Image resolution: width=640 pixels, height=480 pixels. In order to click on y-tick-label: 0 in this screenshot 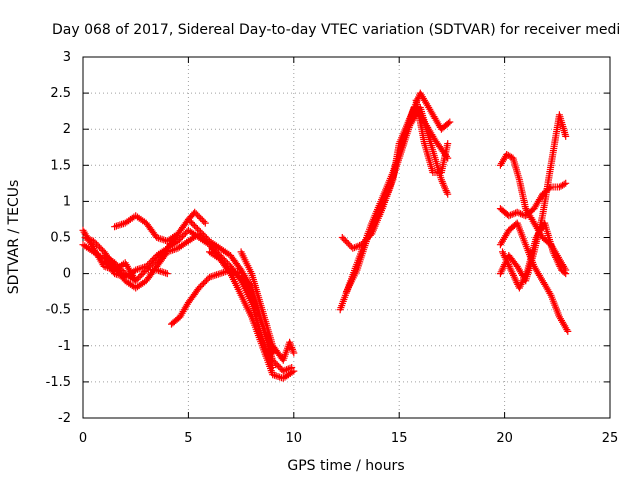, I will do `click(67, 274)`.